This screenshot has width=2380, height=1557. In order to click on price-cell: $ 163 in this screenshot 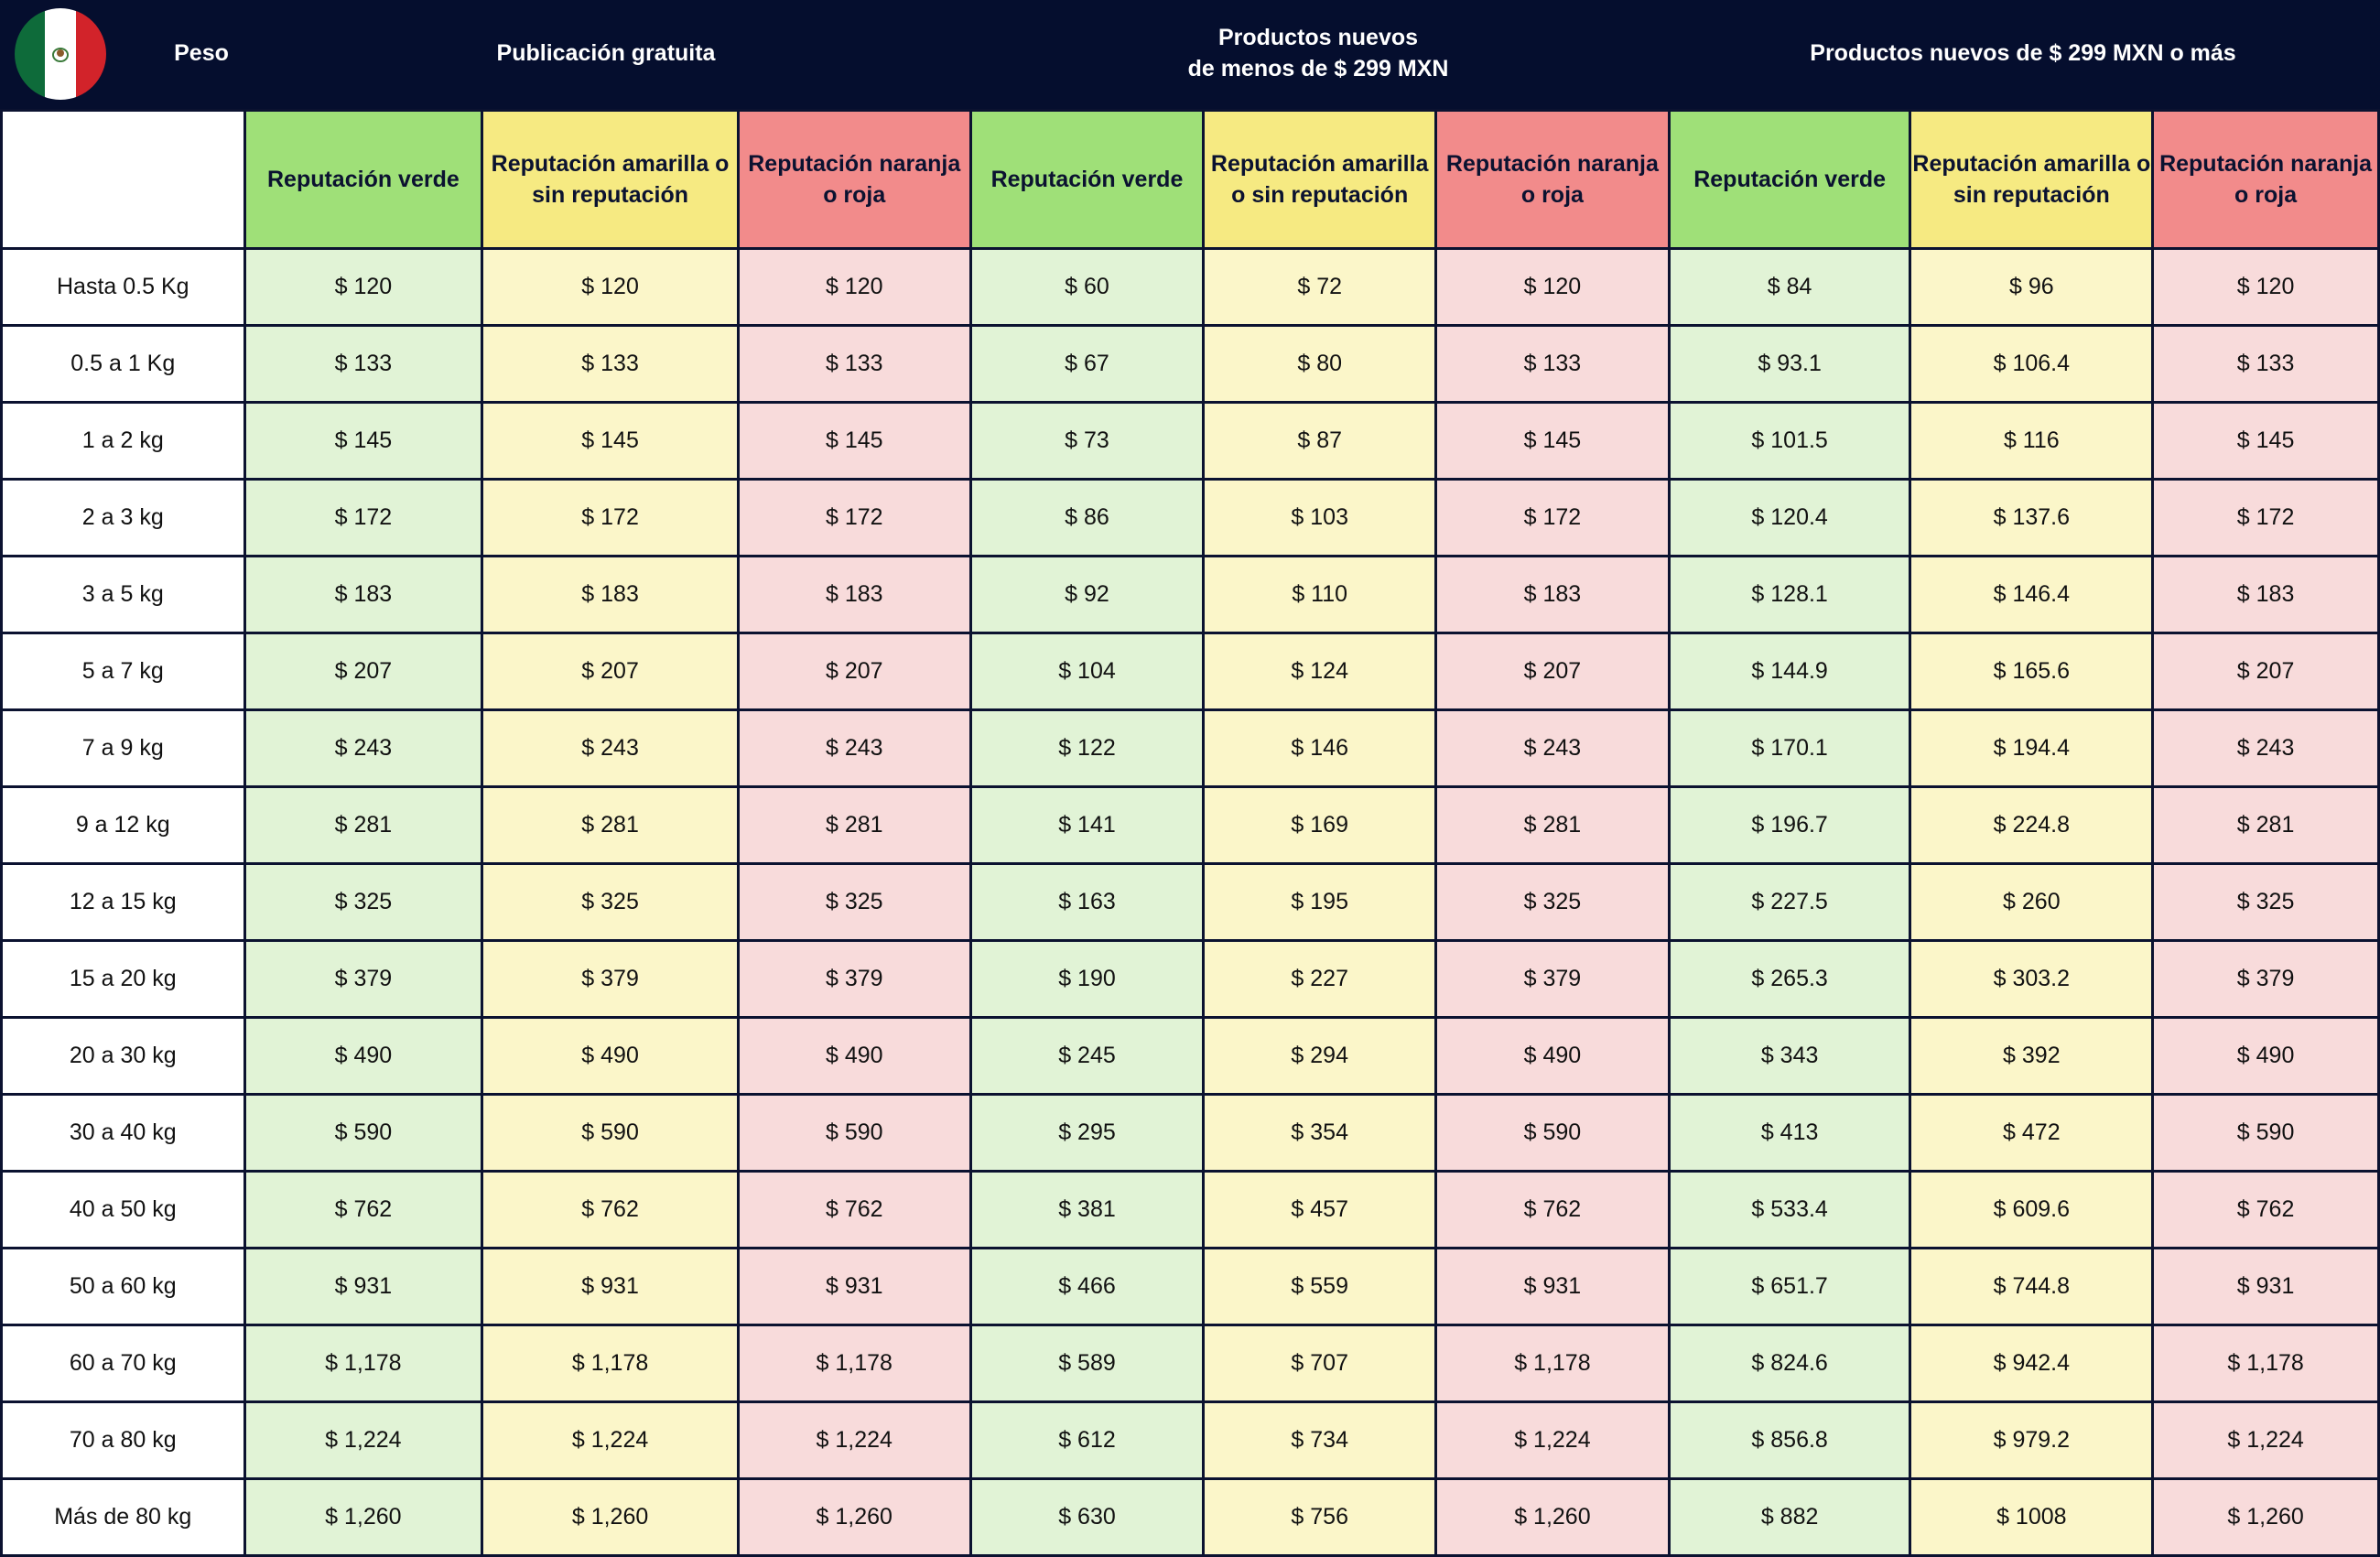, I will do `click(1087, 902)`.